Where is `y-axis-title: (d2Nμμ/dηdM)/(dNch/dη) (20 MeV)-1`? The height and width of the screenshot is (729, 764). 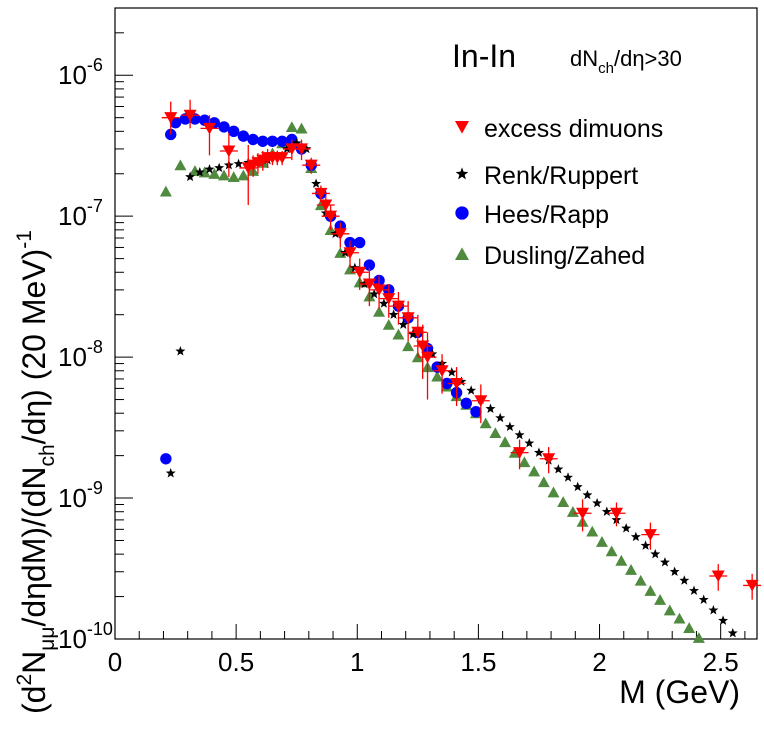
y-axis-title: (d2Nμμ/dηdM)/(dNch/dη) (20 MeV)-1 is located at coordinates (36, 472).